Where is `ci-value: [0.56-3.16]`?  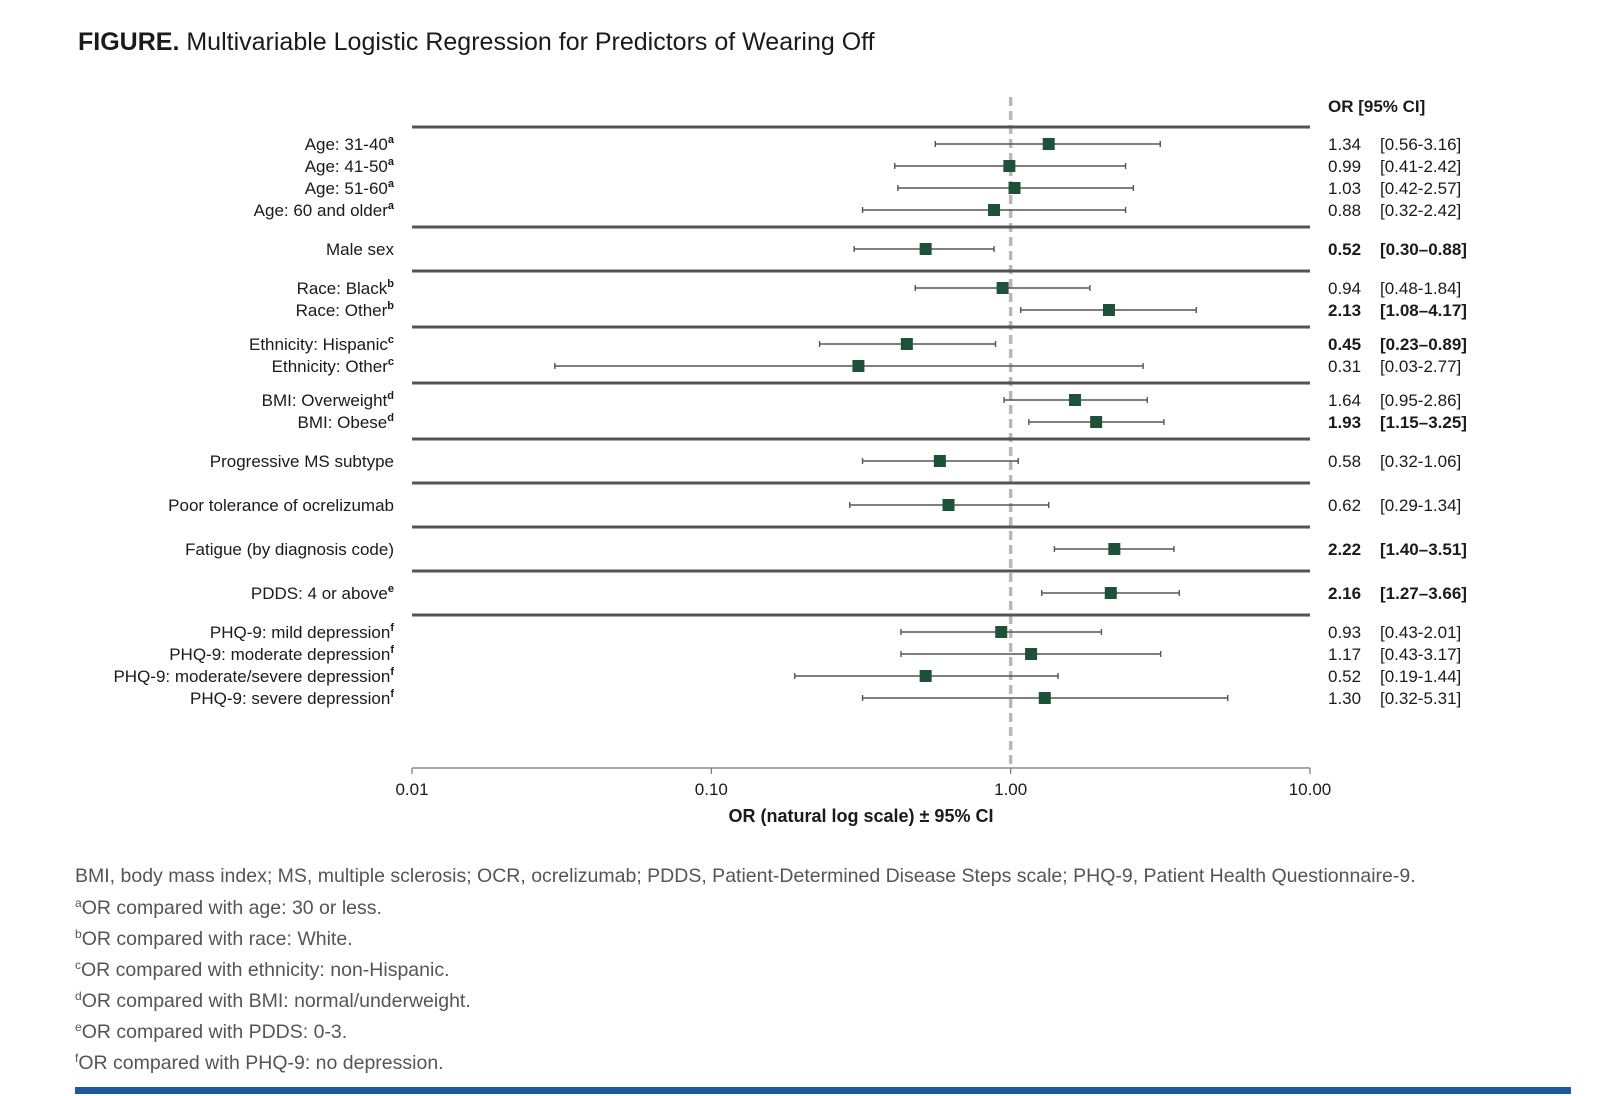
ci-value: [0.56-3.16] is located at coordinates (1420, 144).